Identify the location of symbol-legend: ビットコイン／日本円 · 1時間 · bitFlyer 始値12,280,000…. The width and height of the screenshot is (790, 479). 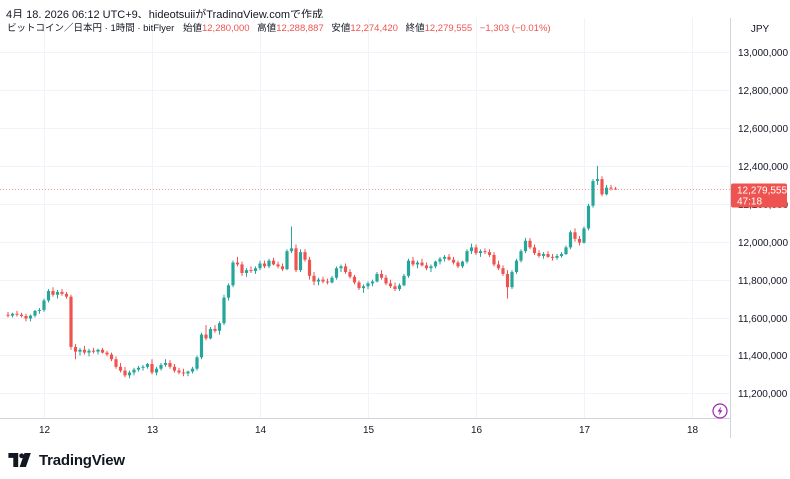
(279, 28).